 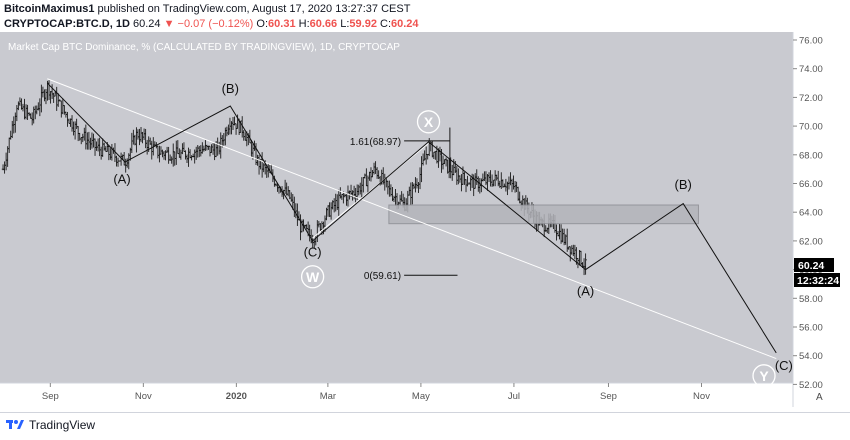 What do you see at coordinates (811, 299) in the screenshot?
I see `price-tick-label: 58.00` at bounding box center [811, 299].